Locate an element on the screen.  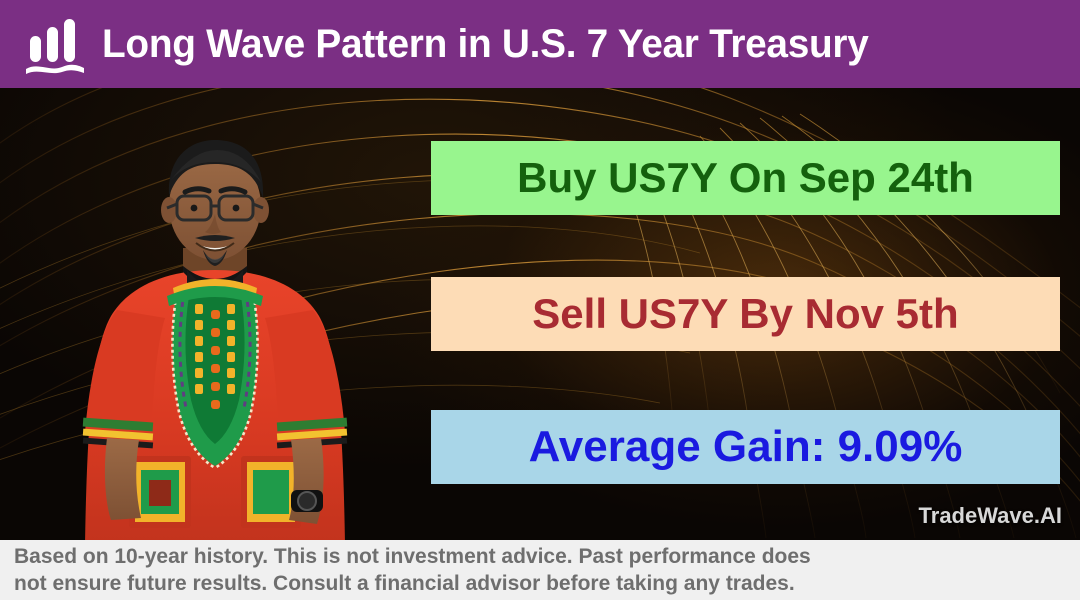
average-gain-text: Average Gain: 9.09% is located at coordinates (745, 446).